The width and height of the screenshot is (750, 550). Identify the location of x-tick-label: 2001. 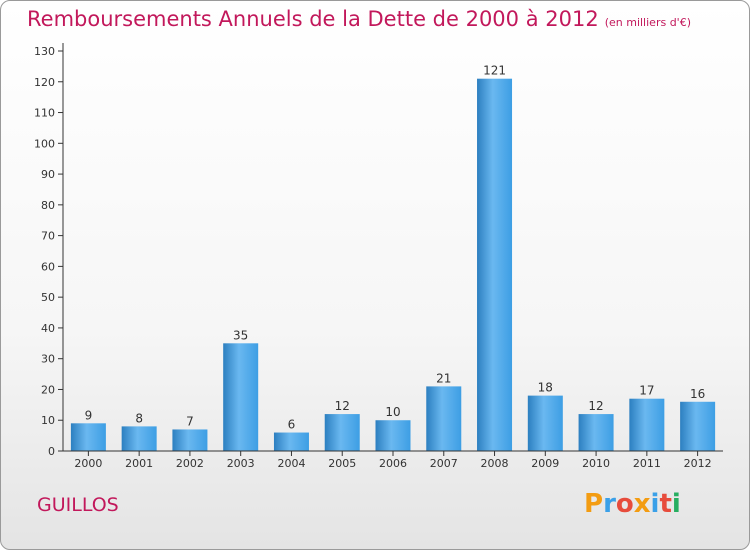
(139, 463).